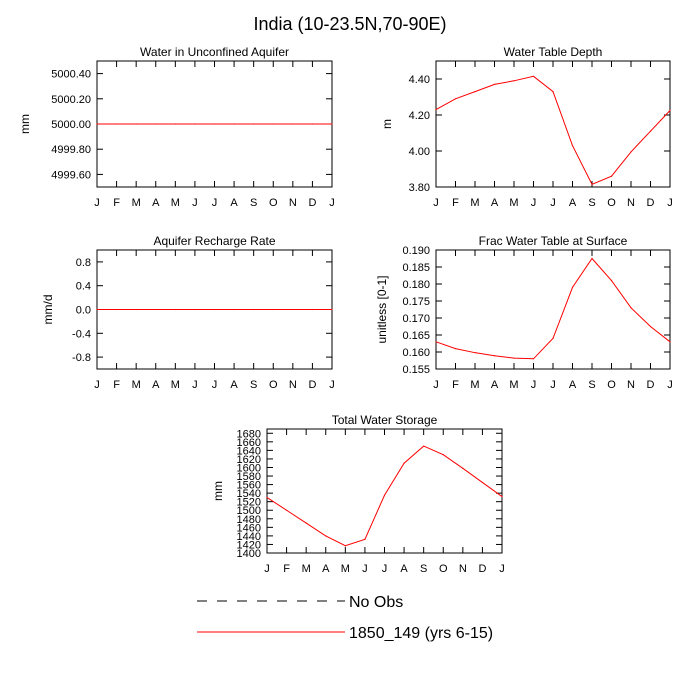 The height and width of the screenshot is (700, 700). I want to click on y-tick-label: 0.180, so click(416, 285).